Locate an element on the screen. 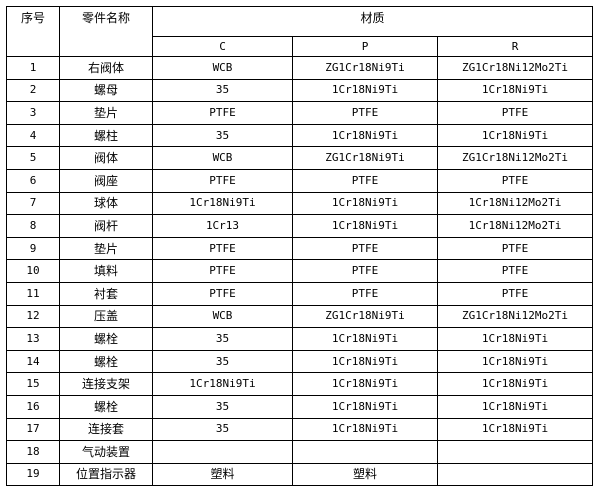 Image resolution: width=600 pixels, height=486 pixels. cell-part-name: 右阀体 is located at coordinates (106, 68).